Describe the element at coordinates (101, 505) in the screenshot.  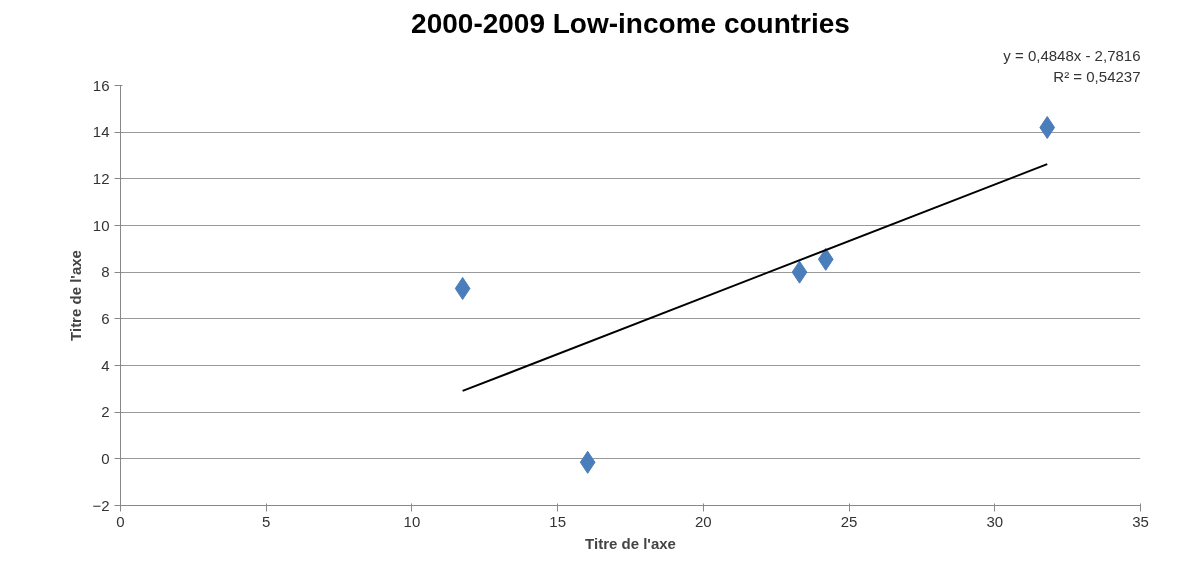
I see `y-tick-label: −2` at that location.